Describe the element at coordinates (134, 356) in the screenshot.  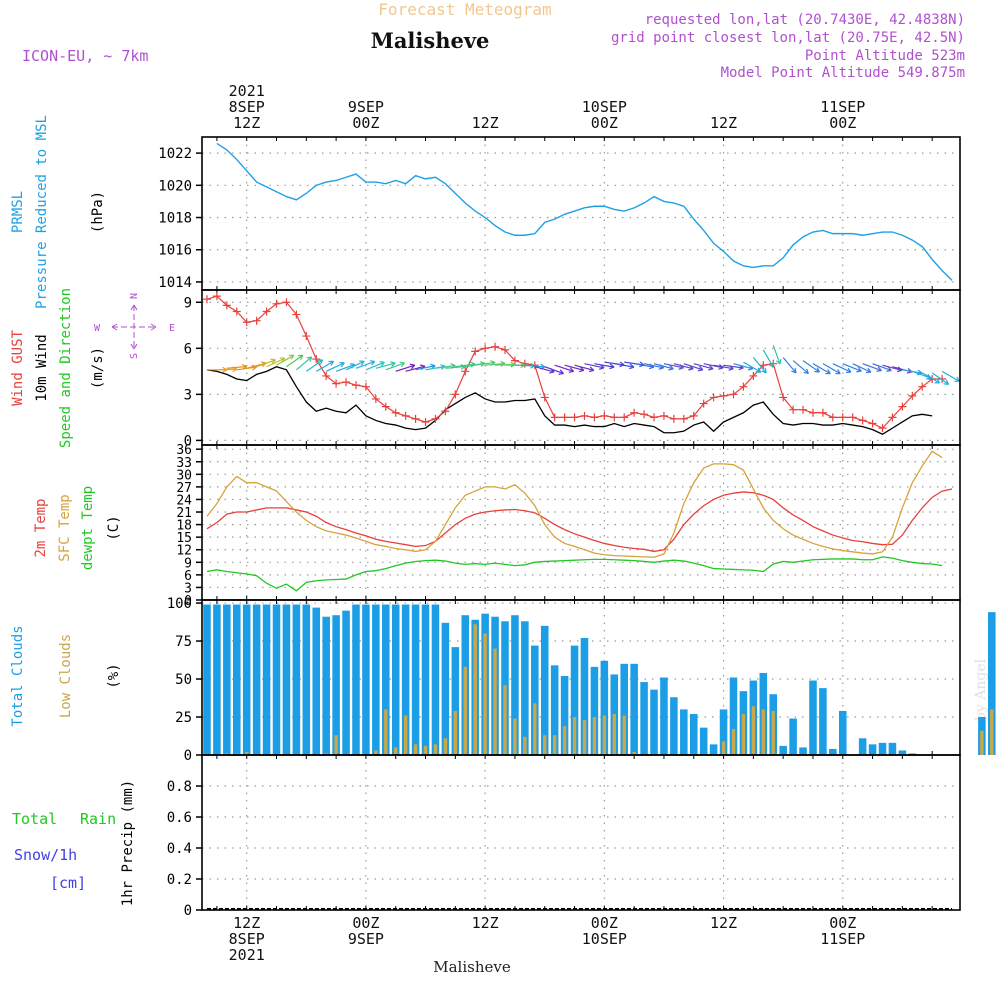
I see `compass-s: S` at that location.